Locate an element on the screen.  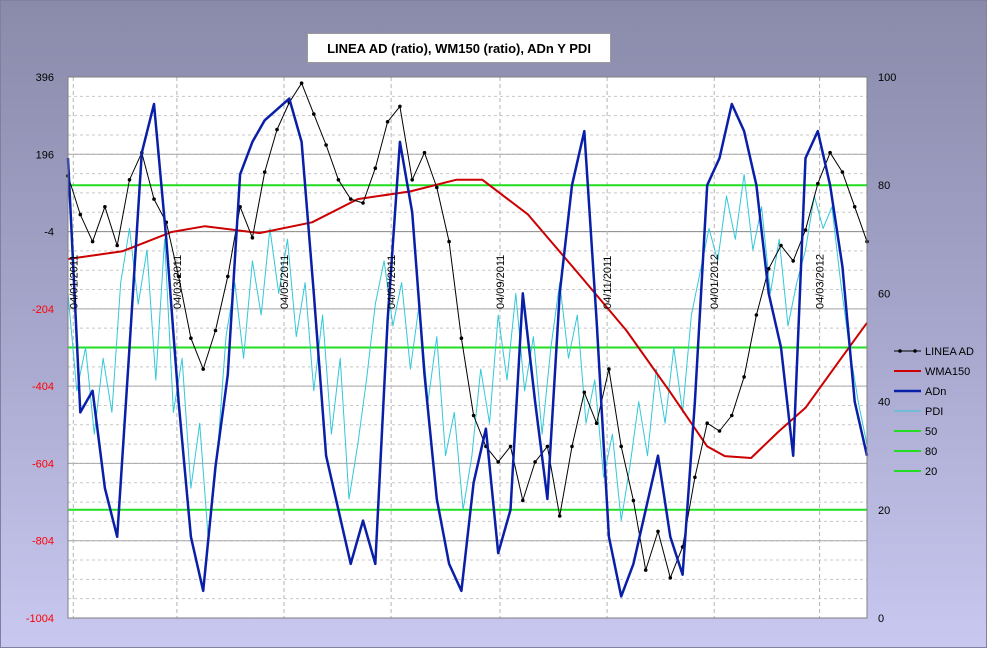
legend: LINEA AD WMA150 ADn PDI 50 80 20 is located at coordinates (934, 412).